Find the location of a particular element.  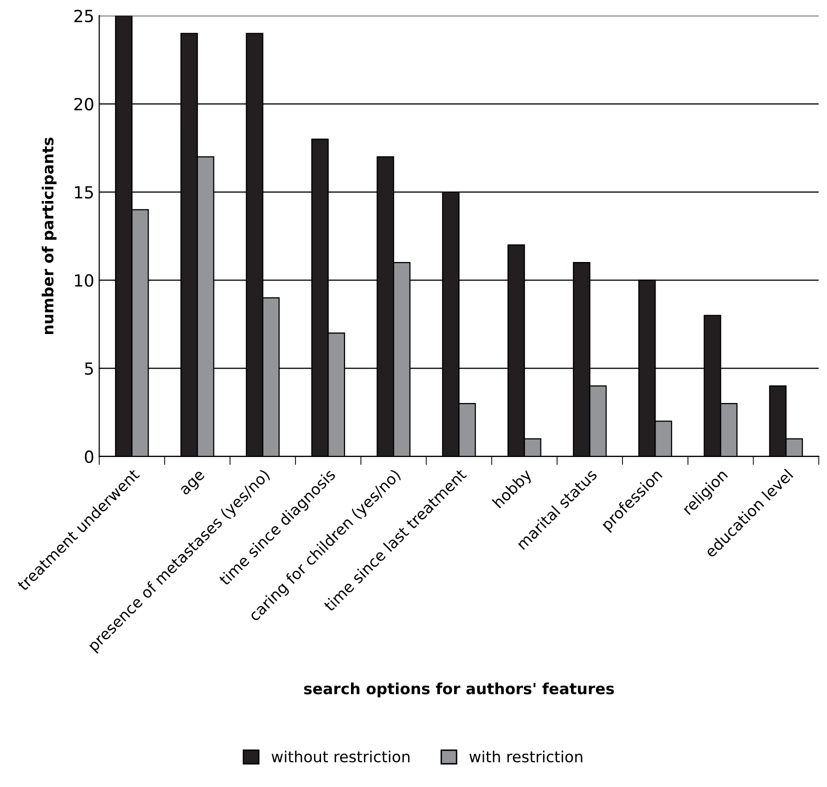

y-tick-label: 25 is located at coordinates (83, 16).